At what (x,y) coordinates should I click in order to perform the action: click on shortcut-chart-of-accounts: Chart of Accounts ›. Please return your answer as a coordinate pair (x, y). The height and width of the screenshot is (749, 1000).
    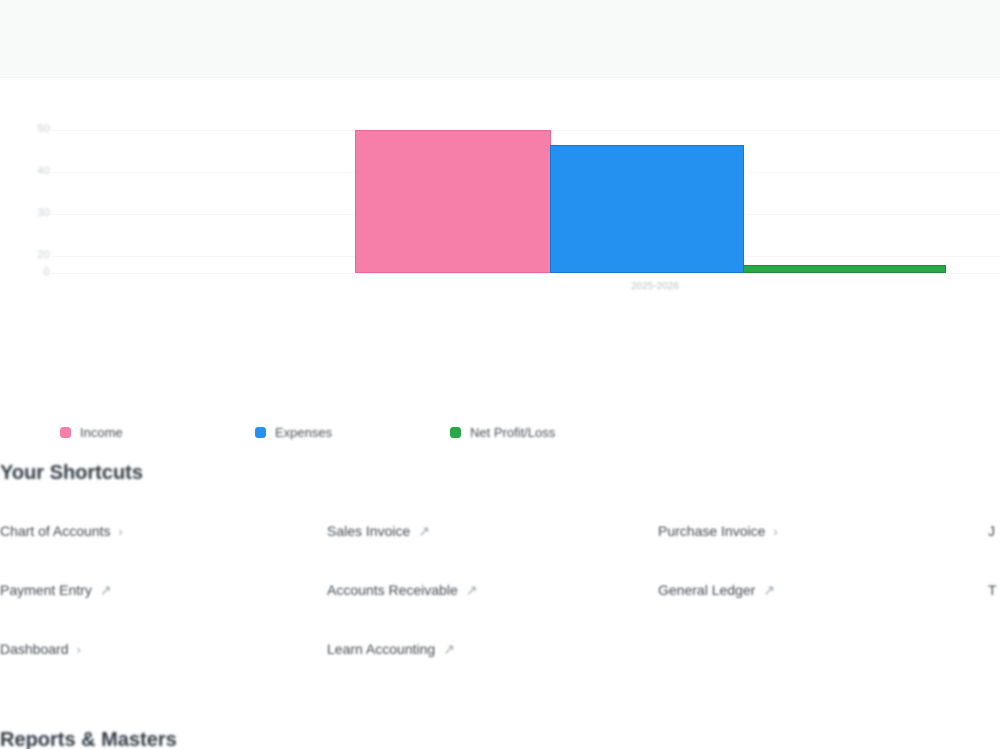
    Looking at the image, I should click on (61, 531).